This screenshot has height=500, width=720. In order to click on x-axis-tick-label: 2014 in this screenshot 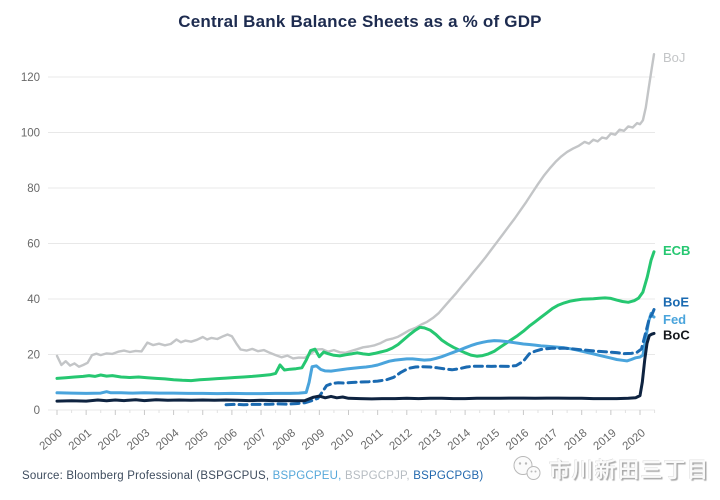, I will do `click(460, 439)`.